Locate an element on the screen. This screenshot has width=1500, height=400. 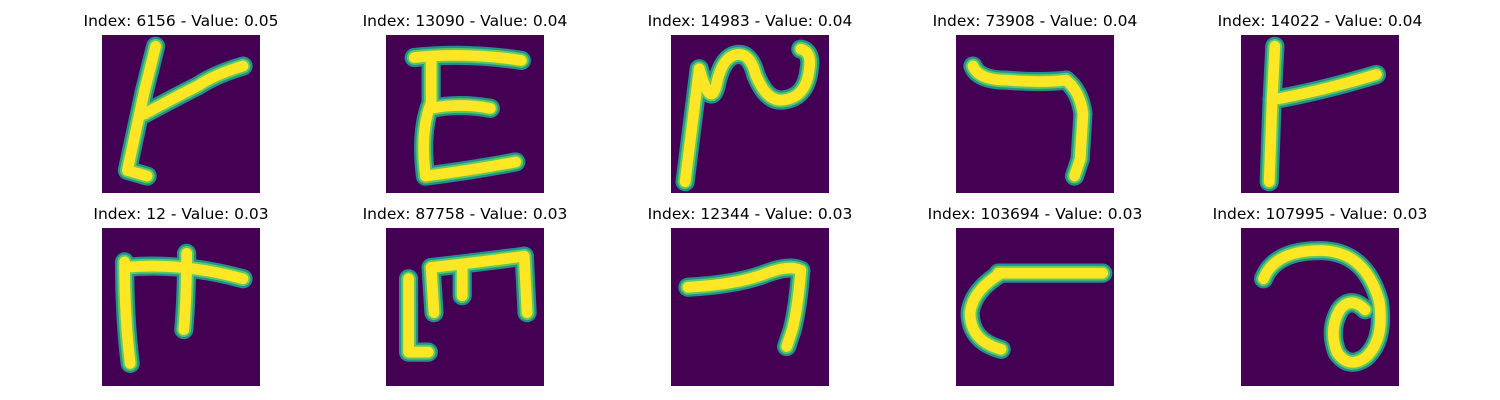
image-panel-8: Index: 12344 - Value: 0.03 is located at coordinates (750, 295).